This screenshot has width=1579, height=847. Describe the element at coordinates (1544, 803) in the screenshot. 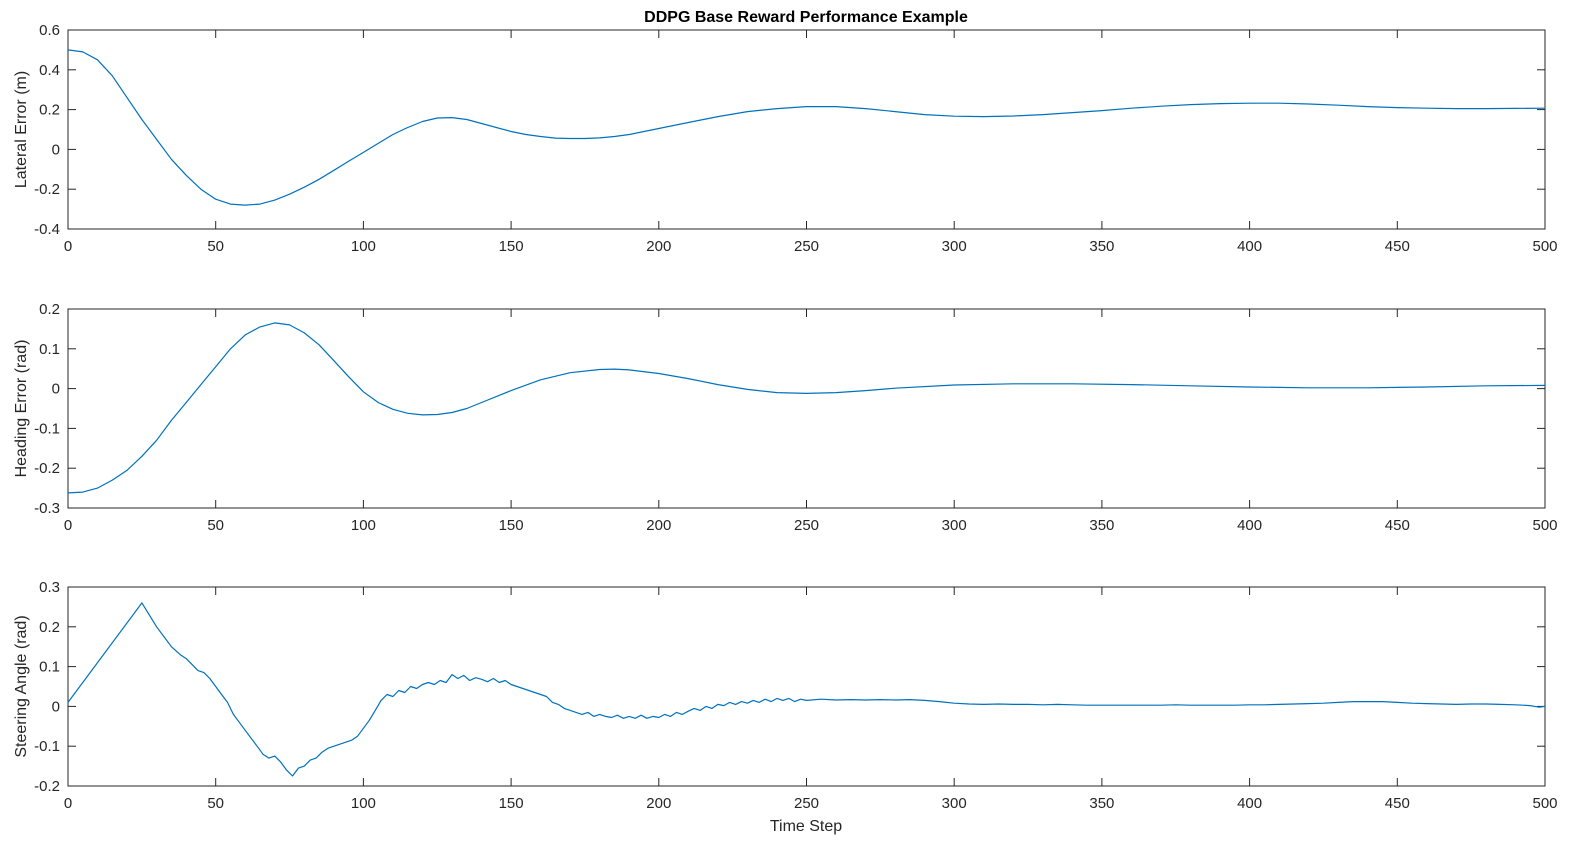

I see `steering-angle-x-tick-label: 500` at that location.